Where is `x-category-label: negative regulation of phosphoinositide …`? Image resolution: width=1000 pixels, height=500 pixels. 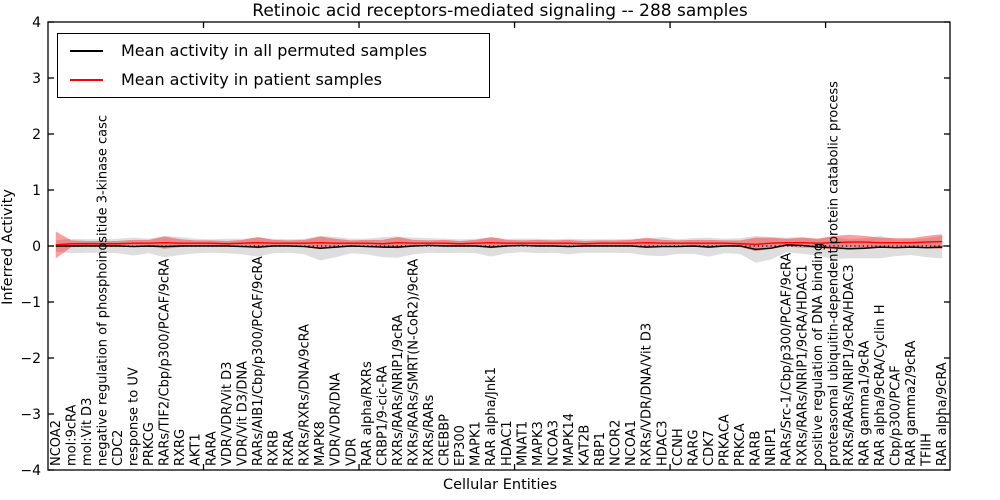 x-category-label: negative regulation of phosphoinositide … is located at coordinates (102, 290).